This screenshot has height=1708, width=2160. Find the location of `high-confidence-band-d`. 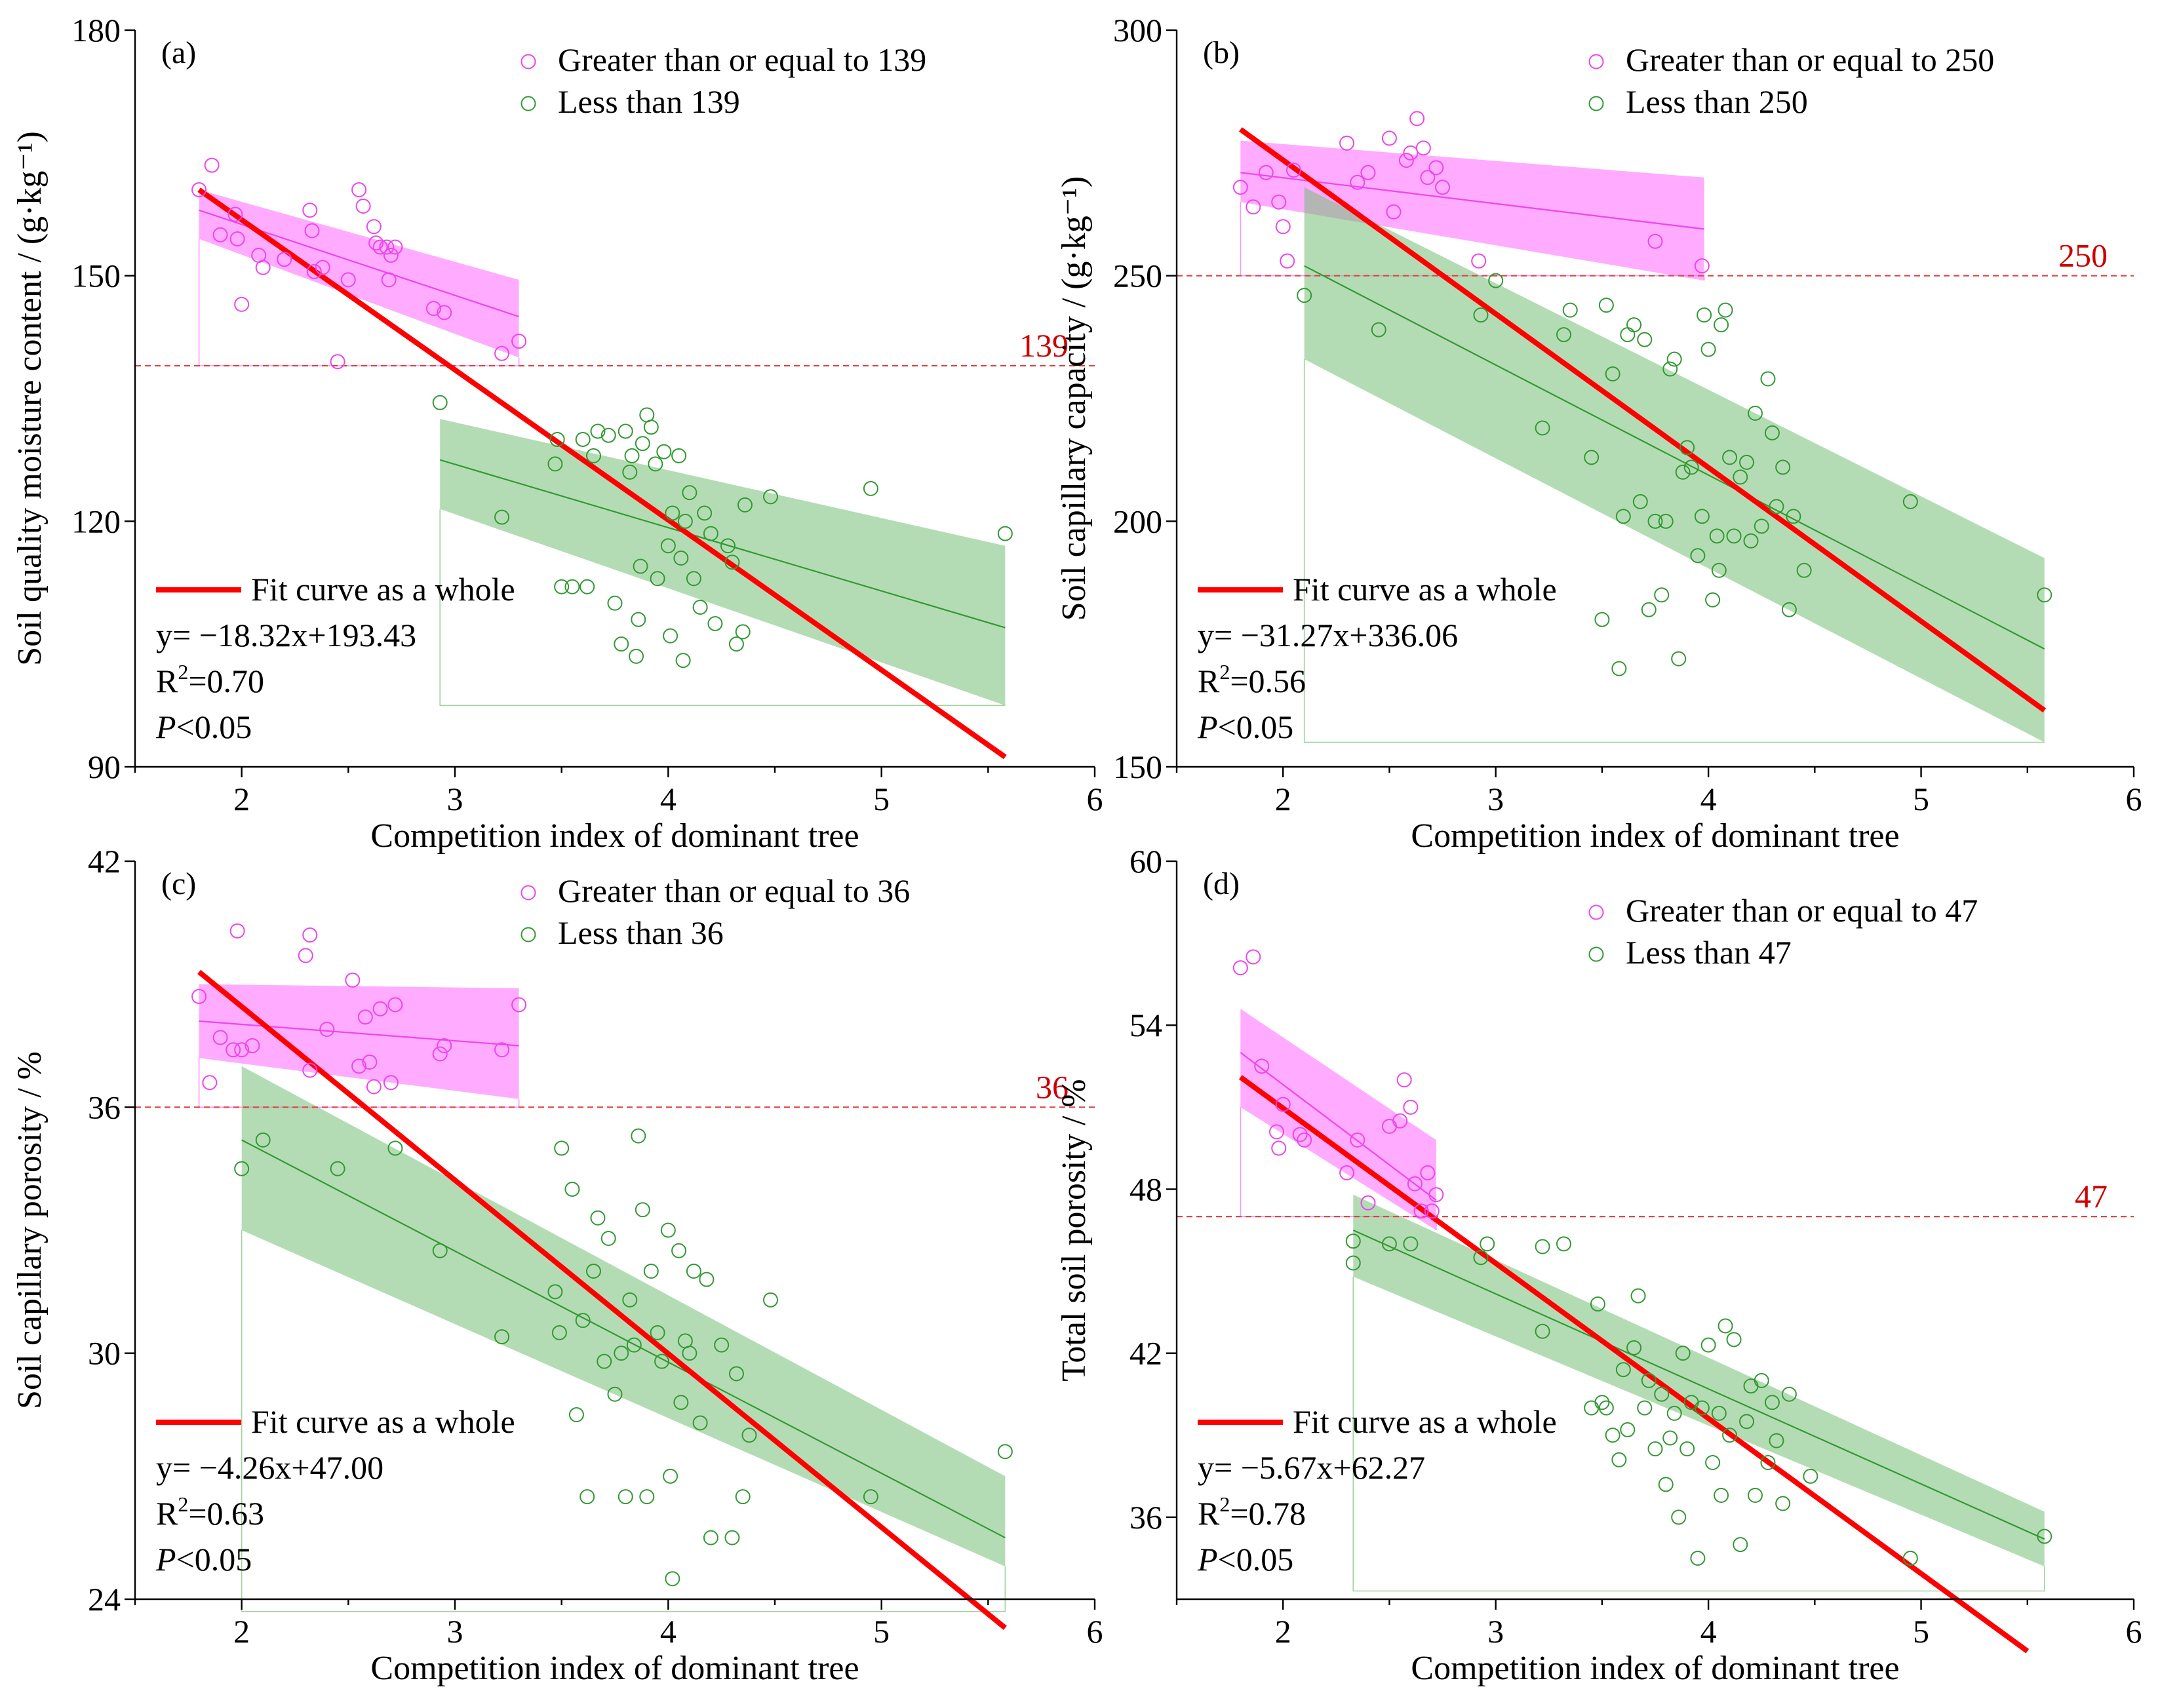

high-confidence-band-d is located at coordinates (1338, 1120).